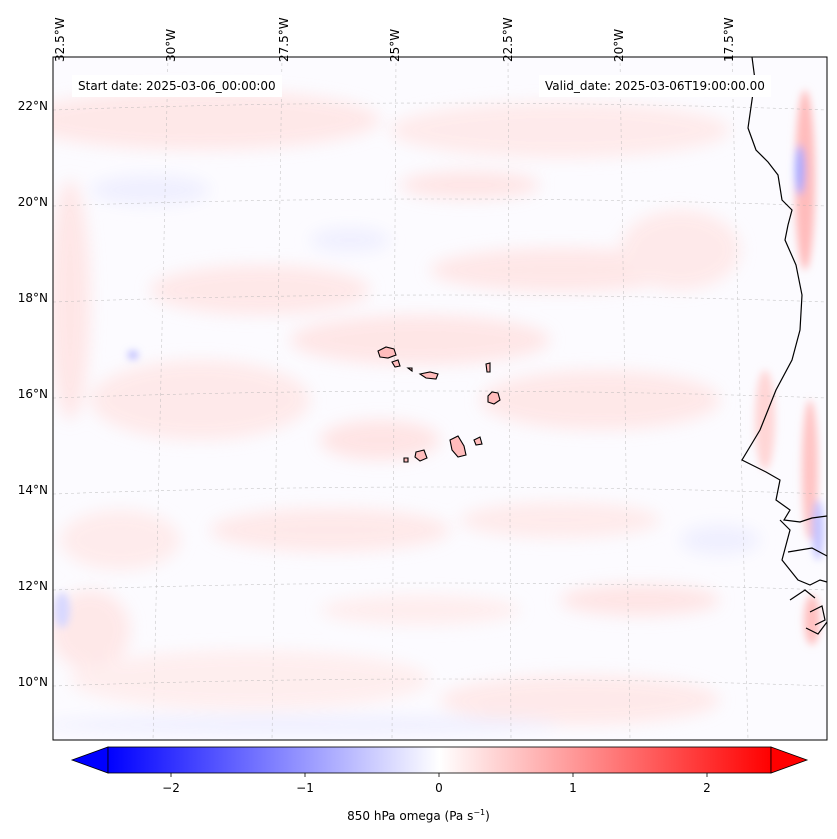 Image resolution: width=837 pixels, height=839 pixels. What do you see at coordinates (305, 788) in the screenshot?
I see `colorbar-tick-label: −1` at bounding box center [305, 788].